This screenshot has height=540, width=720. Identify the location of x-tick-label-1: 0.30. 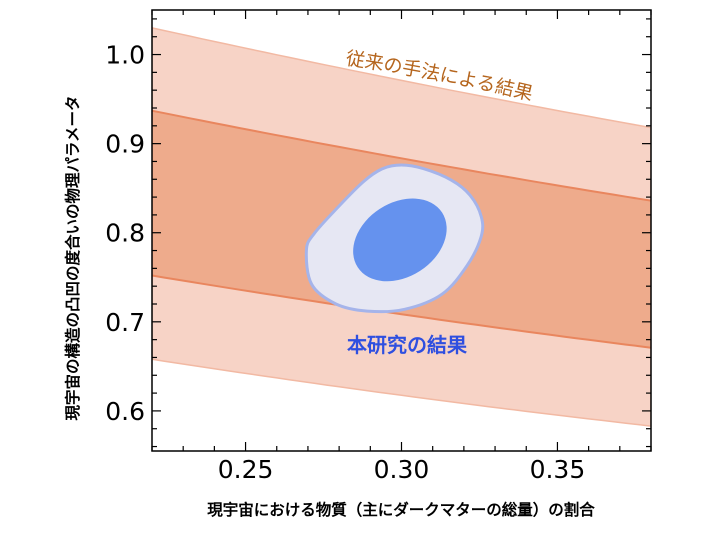
(402, 469).